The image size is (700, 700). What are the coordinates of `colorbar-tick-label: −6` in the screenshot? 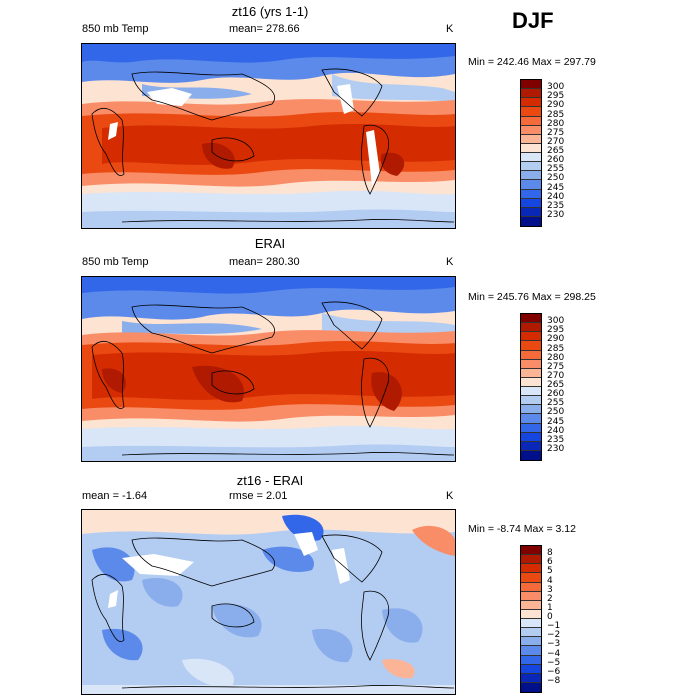 It's located at (554, 671).